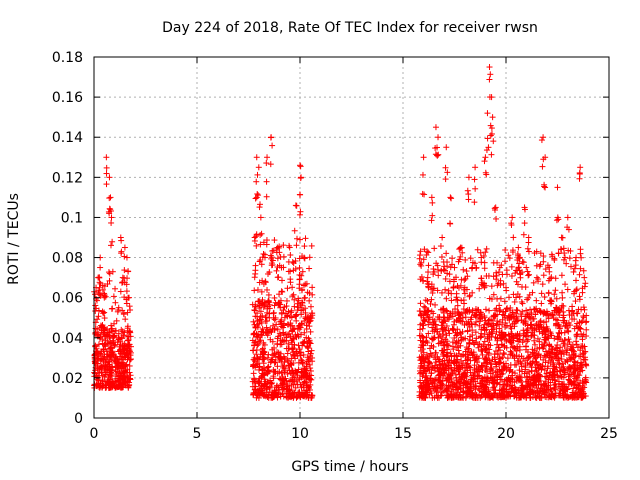  Describe the element at coordinates (67, 299) in the screenshot. I see `y-tick-label: 0.06` at that location.